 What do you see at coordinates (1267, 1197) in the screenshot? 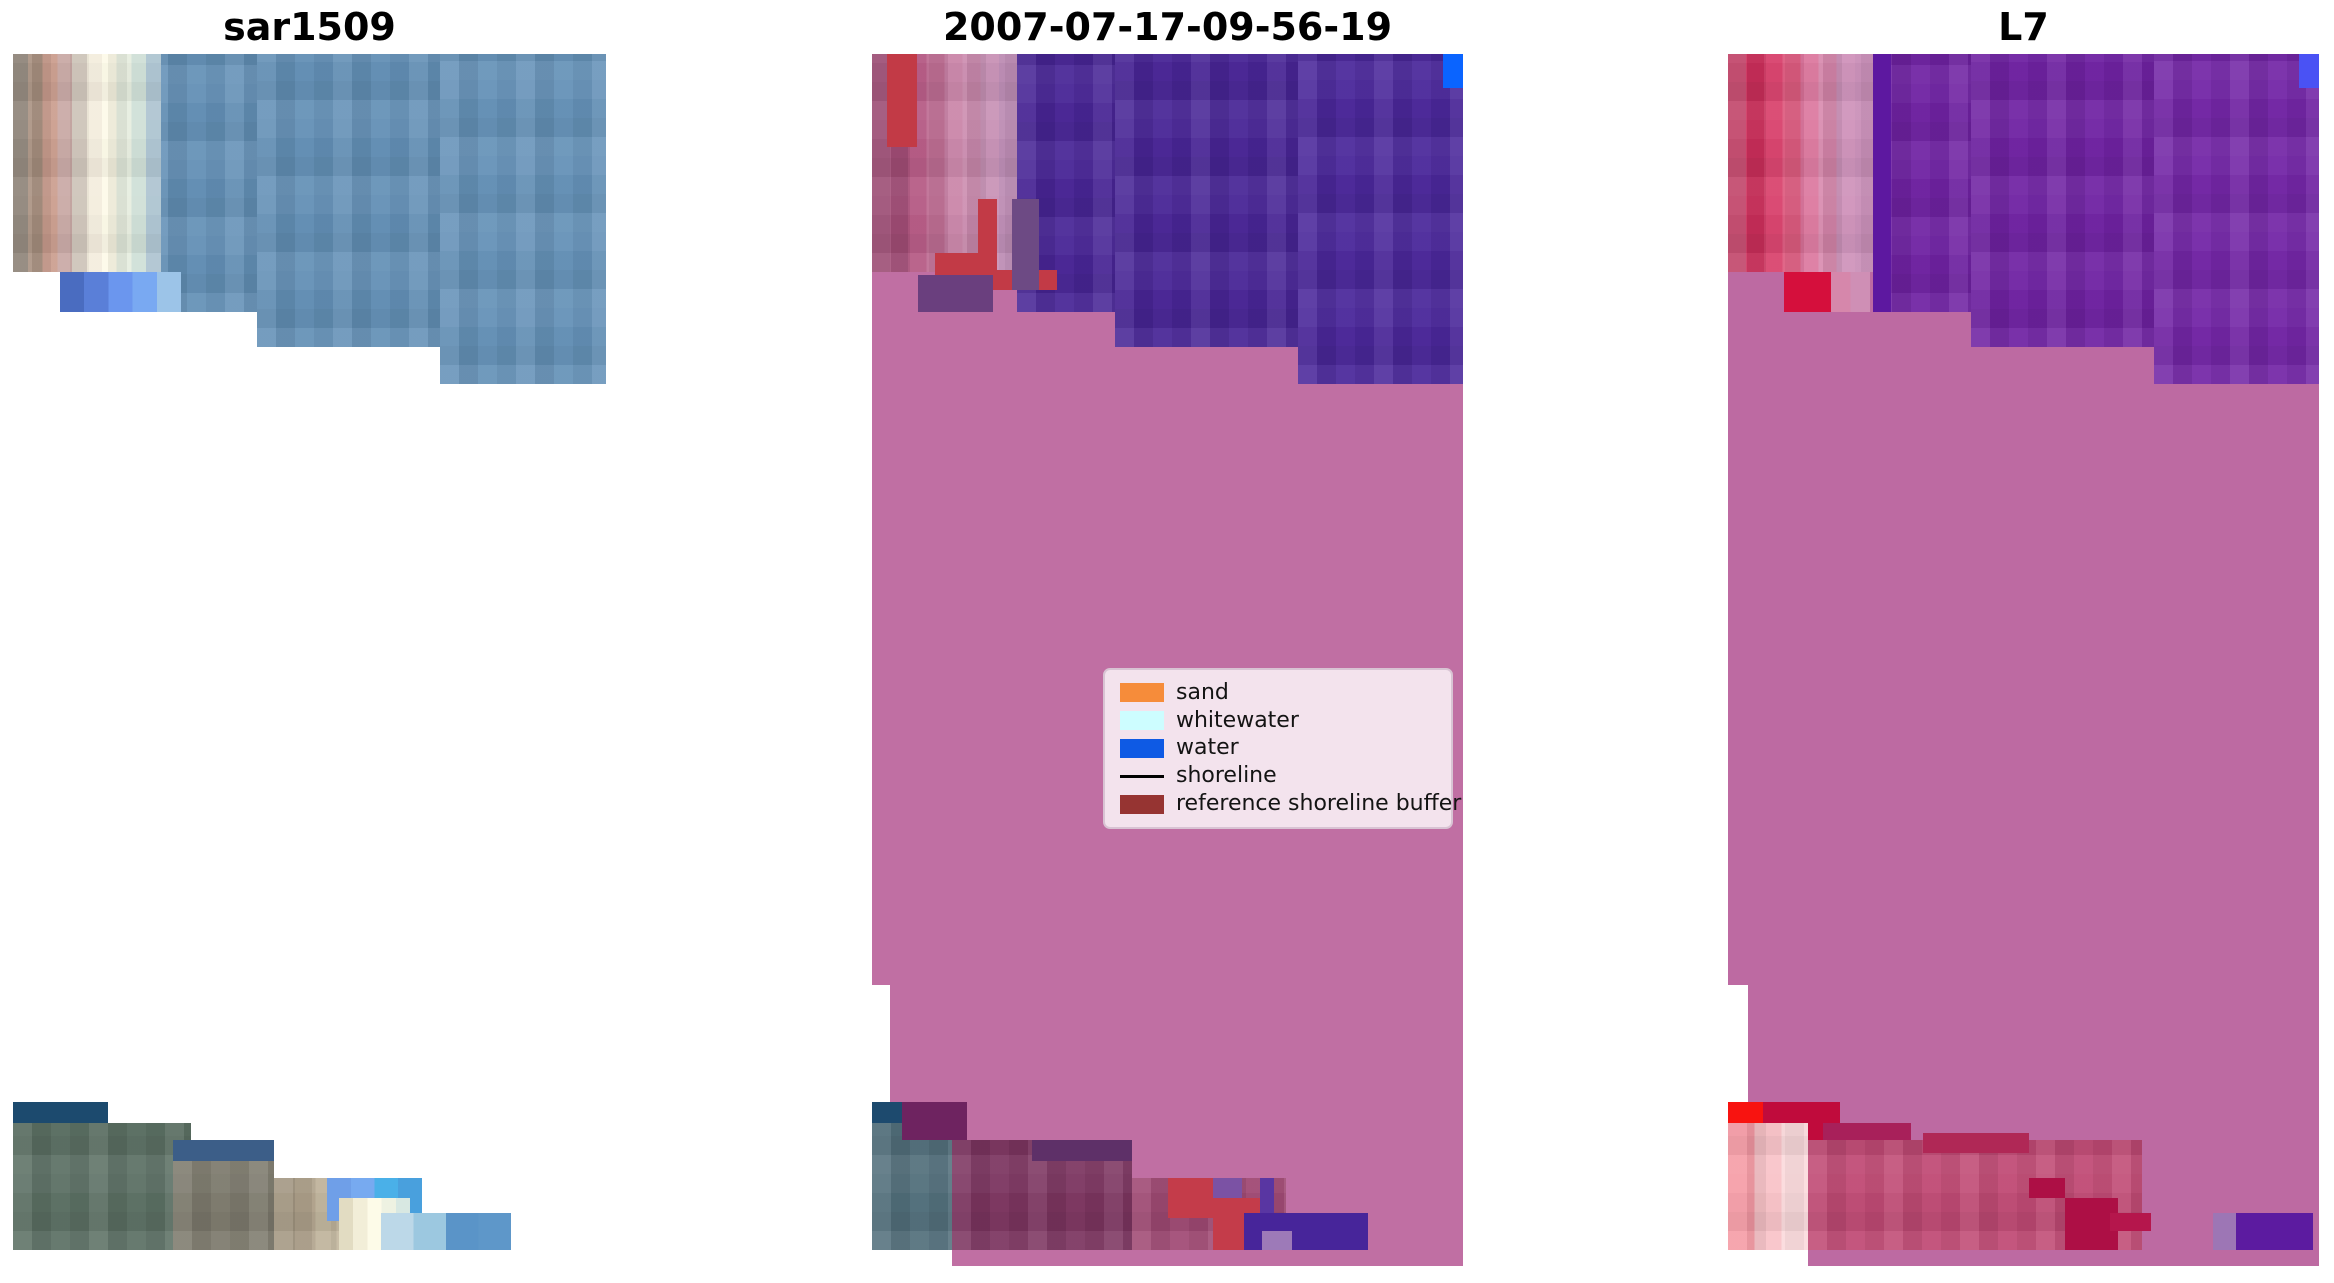
I see `lower-purple-bar` at bounding box center [1267, 1197].